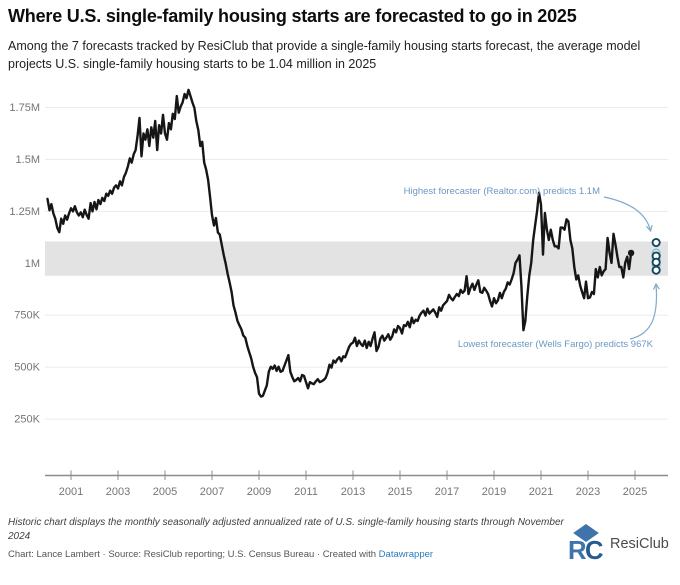 The image size is (680, 585). I want to click on svg-text: 2005, so click(165, 492).